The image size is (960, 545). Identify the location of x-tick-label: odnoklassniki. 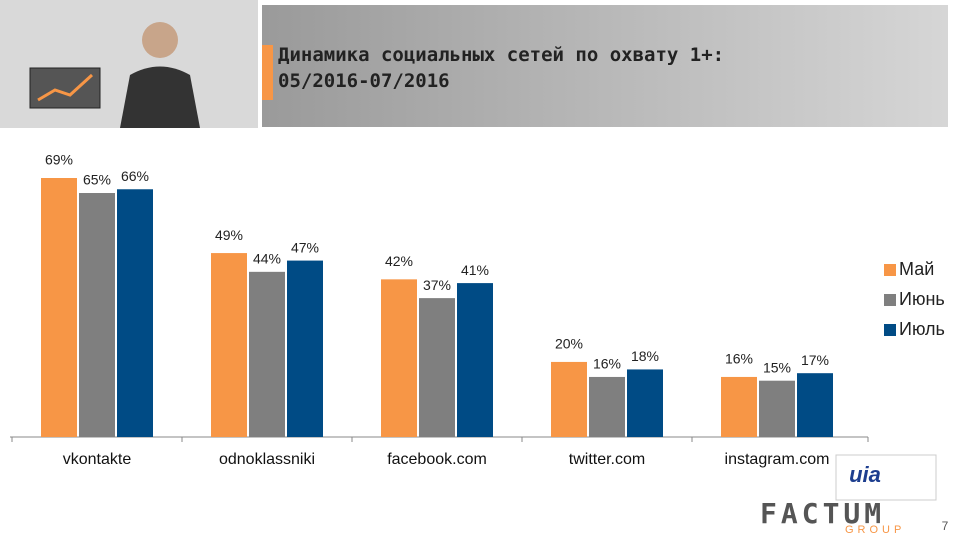
(267, 459).